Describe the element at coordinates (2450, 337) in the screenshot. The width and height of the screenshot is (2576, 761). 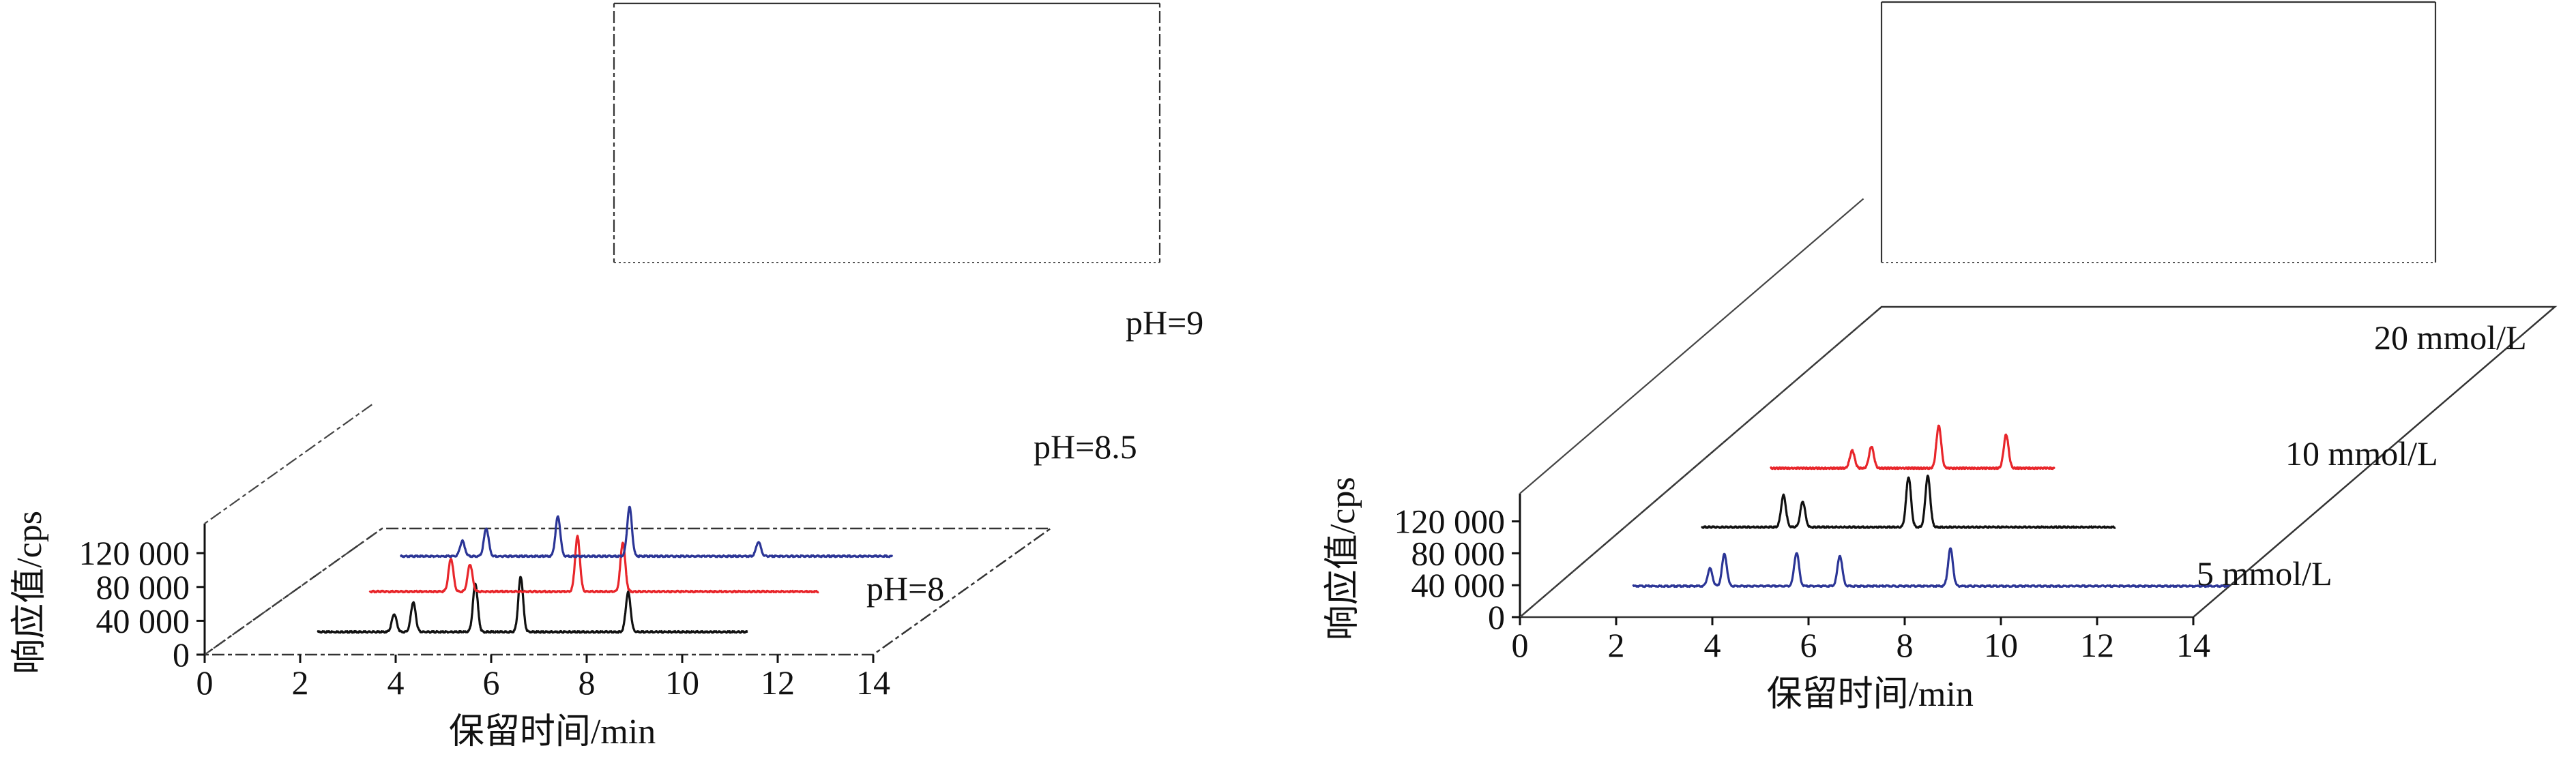
I see `series-label: 20 mmol/L` at that location.